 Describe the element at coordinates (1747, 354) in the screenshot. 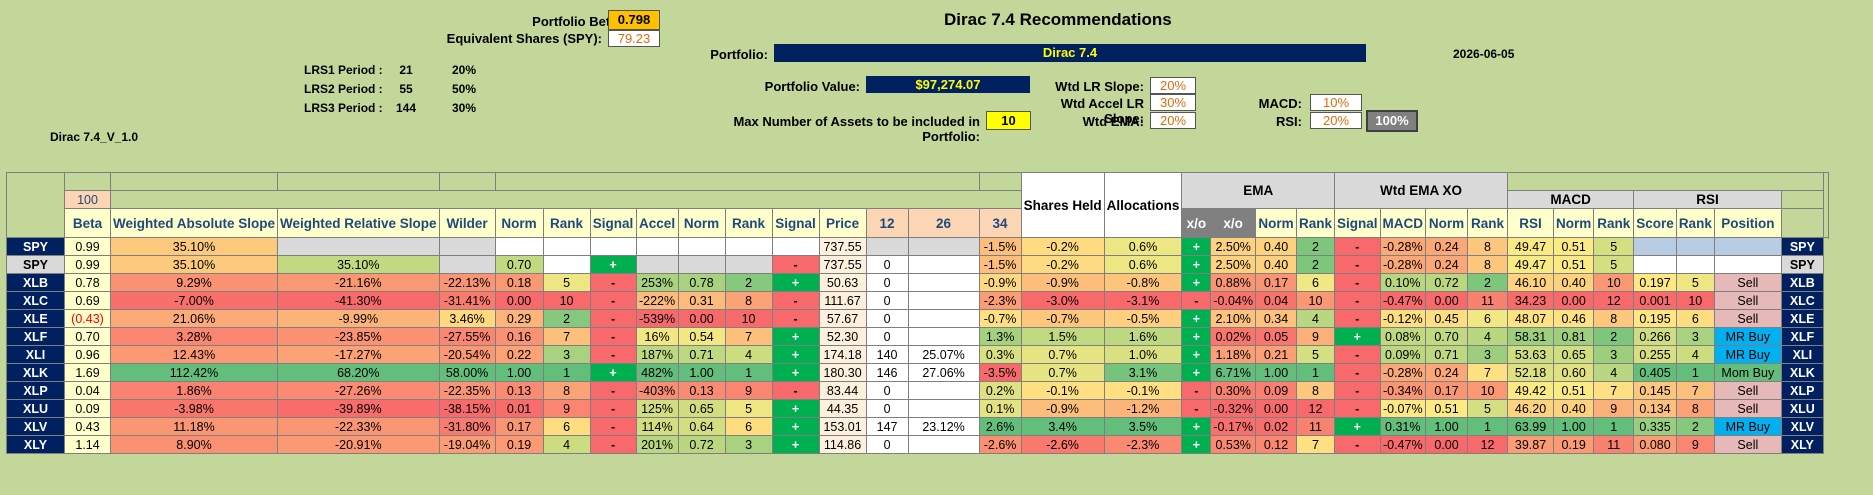

I see `position-cell: MR Buy` at that location.